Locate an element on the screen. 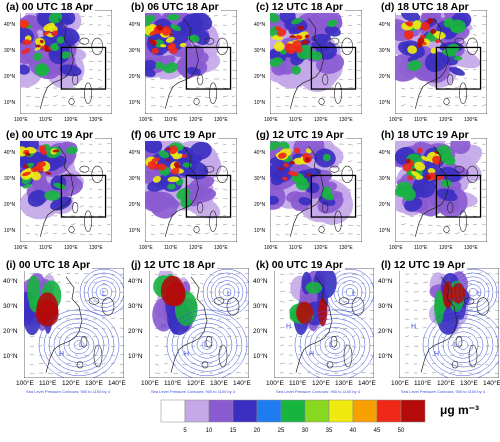 The height and width of the screenshot is (442, 500). panel-title: (f) 06 UTC 19 Apr is located at coordinates (173, 135).